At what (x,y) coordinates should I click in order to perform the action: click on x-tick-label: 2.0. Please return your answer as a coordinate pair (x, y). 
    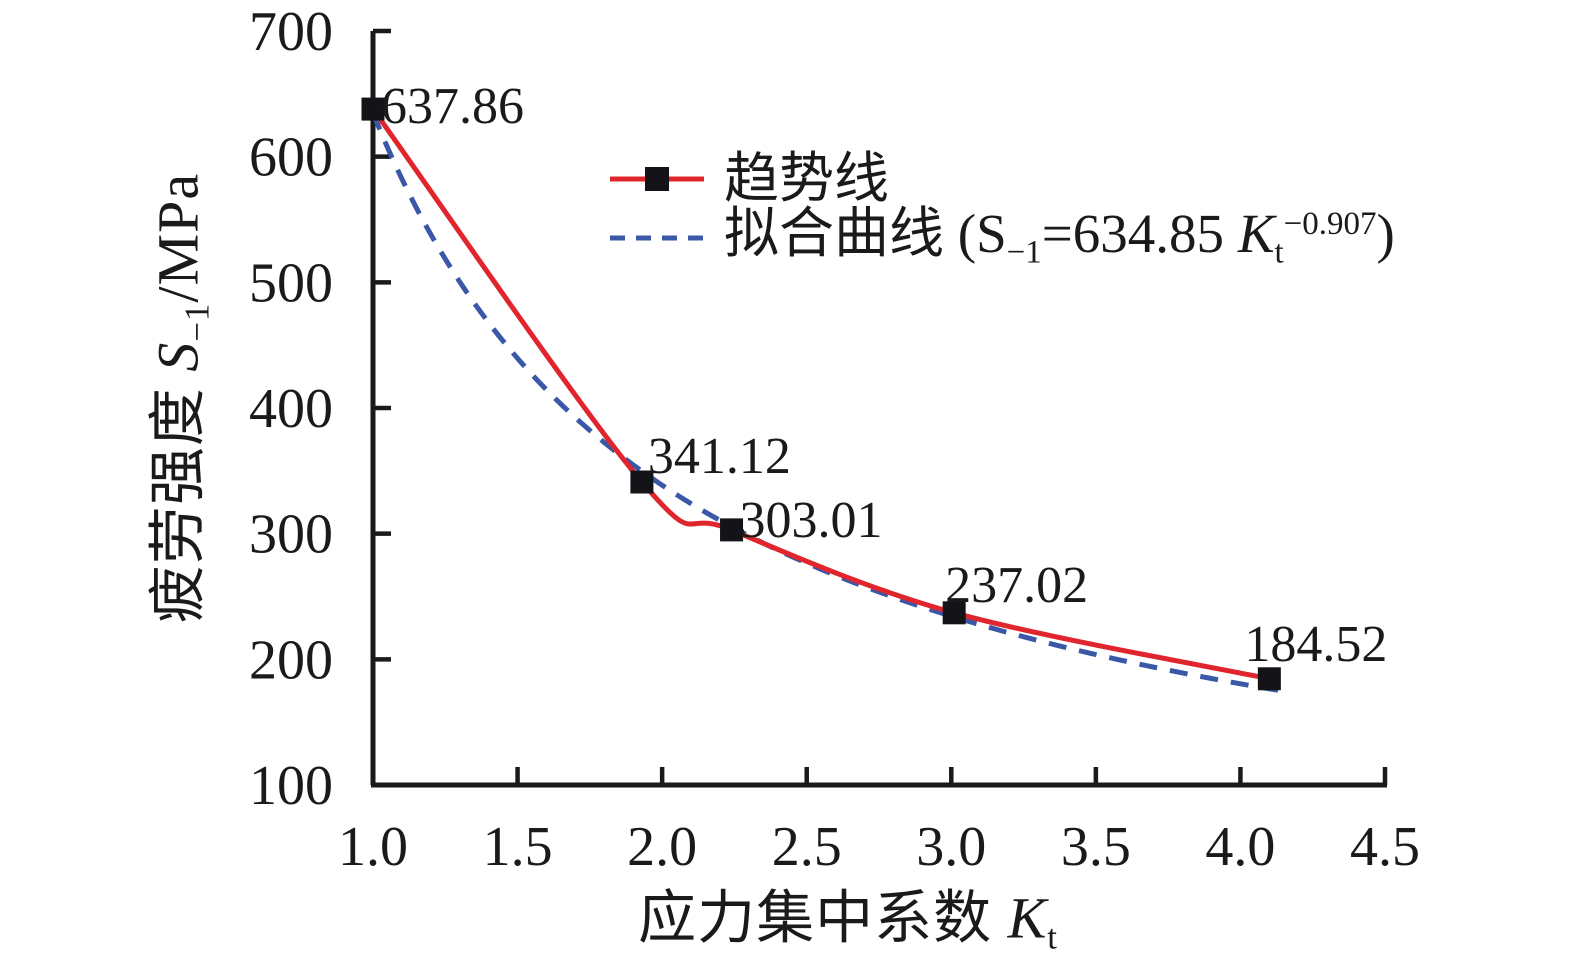
    Looking at the image, I should click on (662, 847).